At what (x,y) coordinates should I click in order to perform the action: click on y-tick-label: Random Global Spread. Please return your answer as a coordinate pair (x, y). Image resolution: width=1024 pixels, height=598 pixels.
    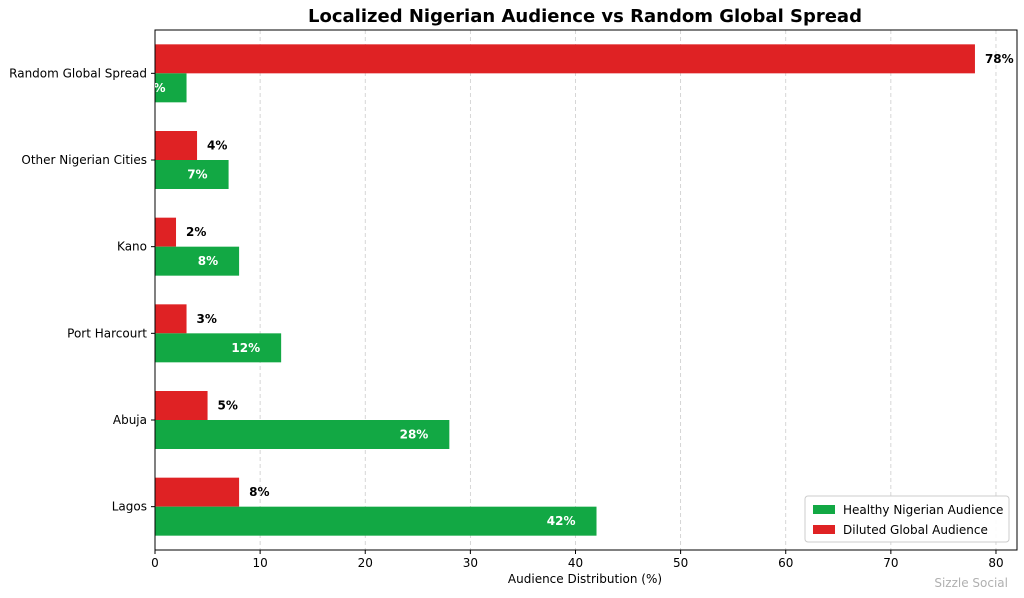
    Looking at the image, I should click on (78, 73).